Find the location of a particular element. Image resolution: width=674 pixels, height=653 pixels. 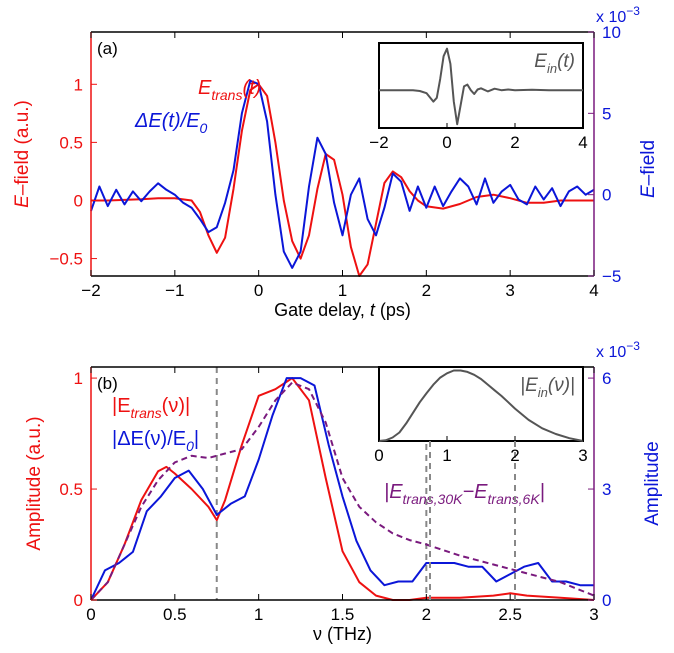

inset-label: Ein(t) is located at coordinates (554, 63).